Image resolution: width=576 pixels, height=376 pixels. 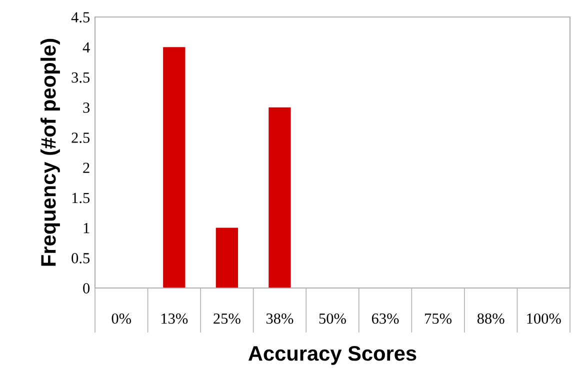 What do you see at coordinates (86, 167) in the screenshot?
I see `y-tick-label: 2` at bounding box center [86, 167].